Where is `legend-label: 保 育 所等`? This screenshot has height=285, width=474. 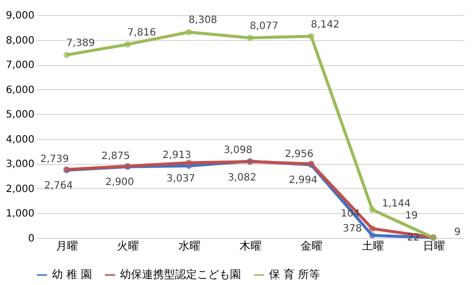
legend-label: 保 育 所等 is located at coordinates (294, 274).